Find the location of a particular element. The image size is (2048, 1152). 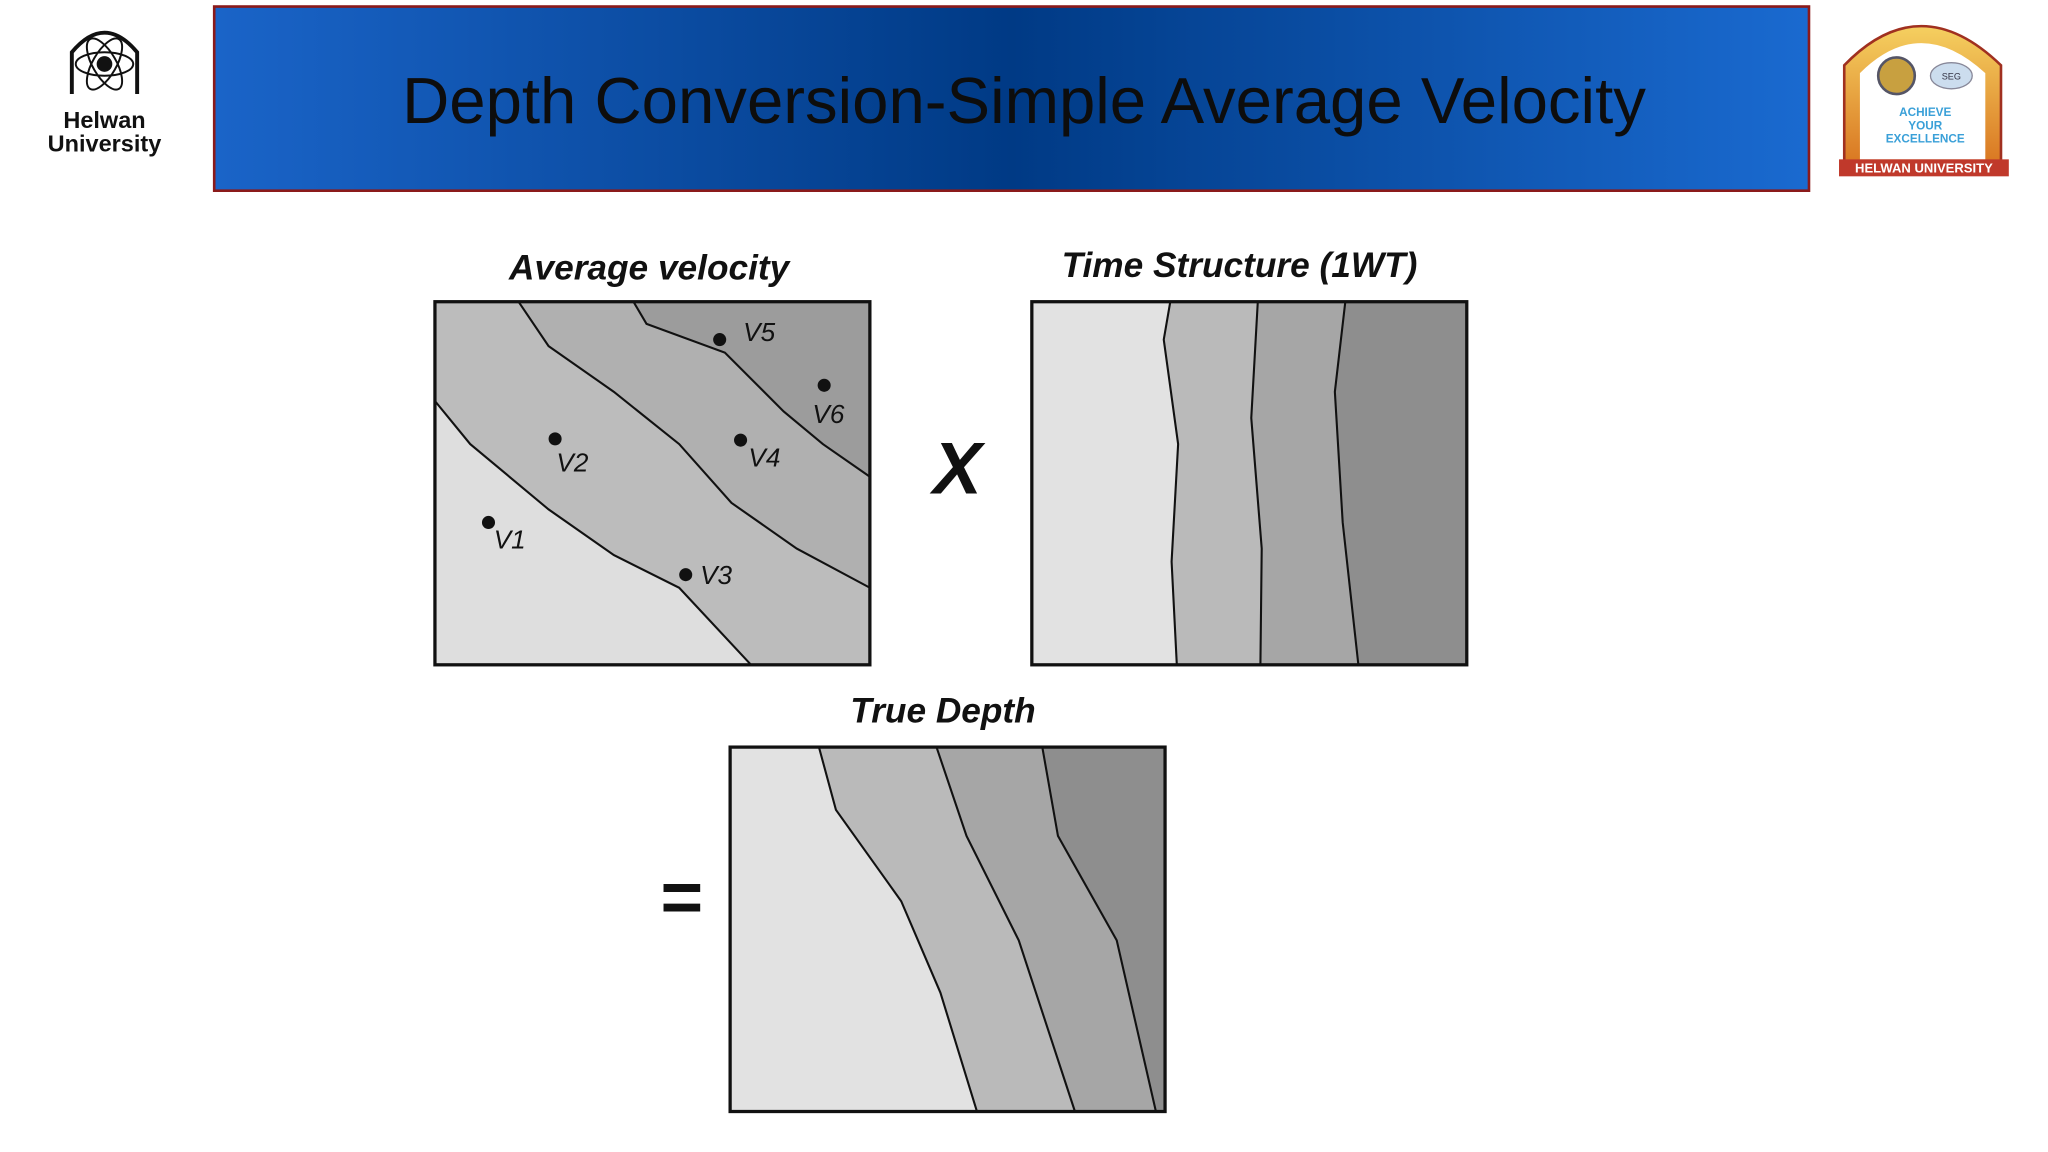

point-label: V4 is located at coordinates (764, 457).